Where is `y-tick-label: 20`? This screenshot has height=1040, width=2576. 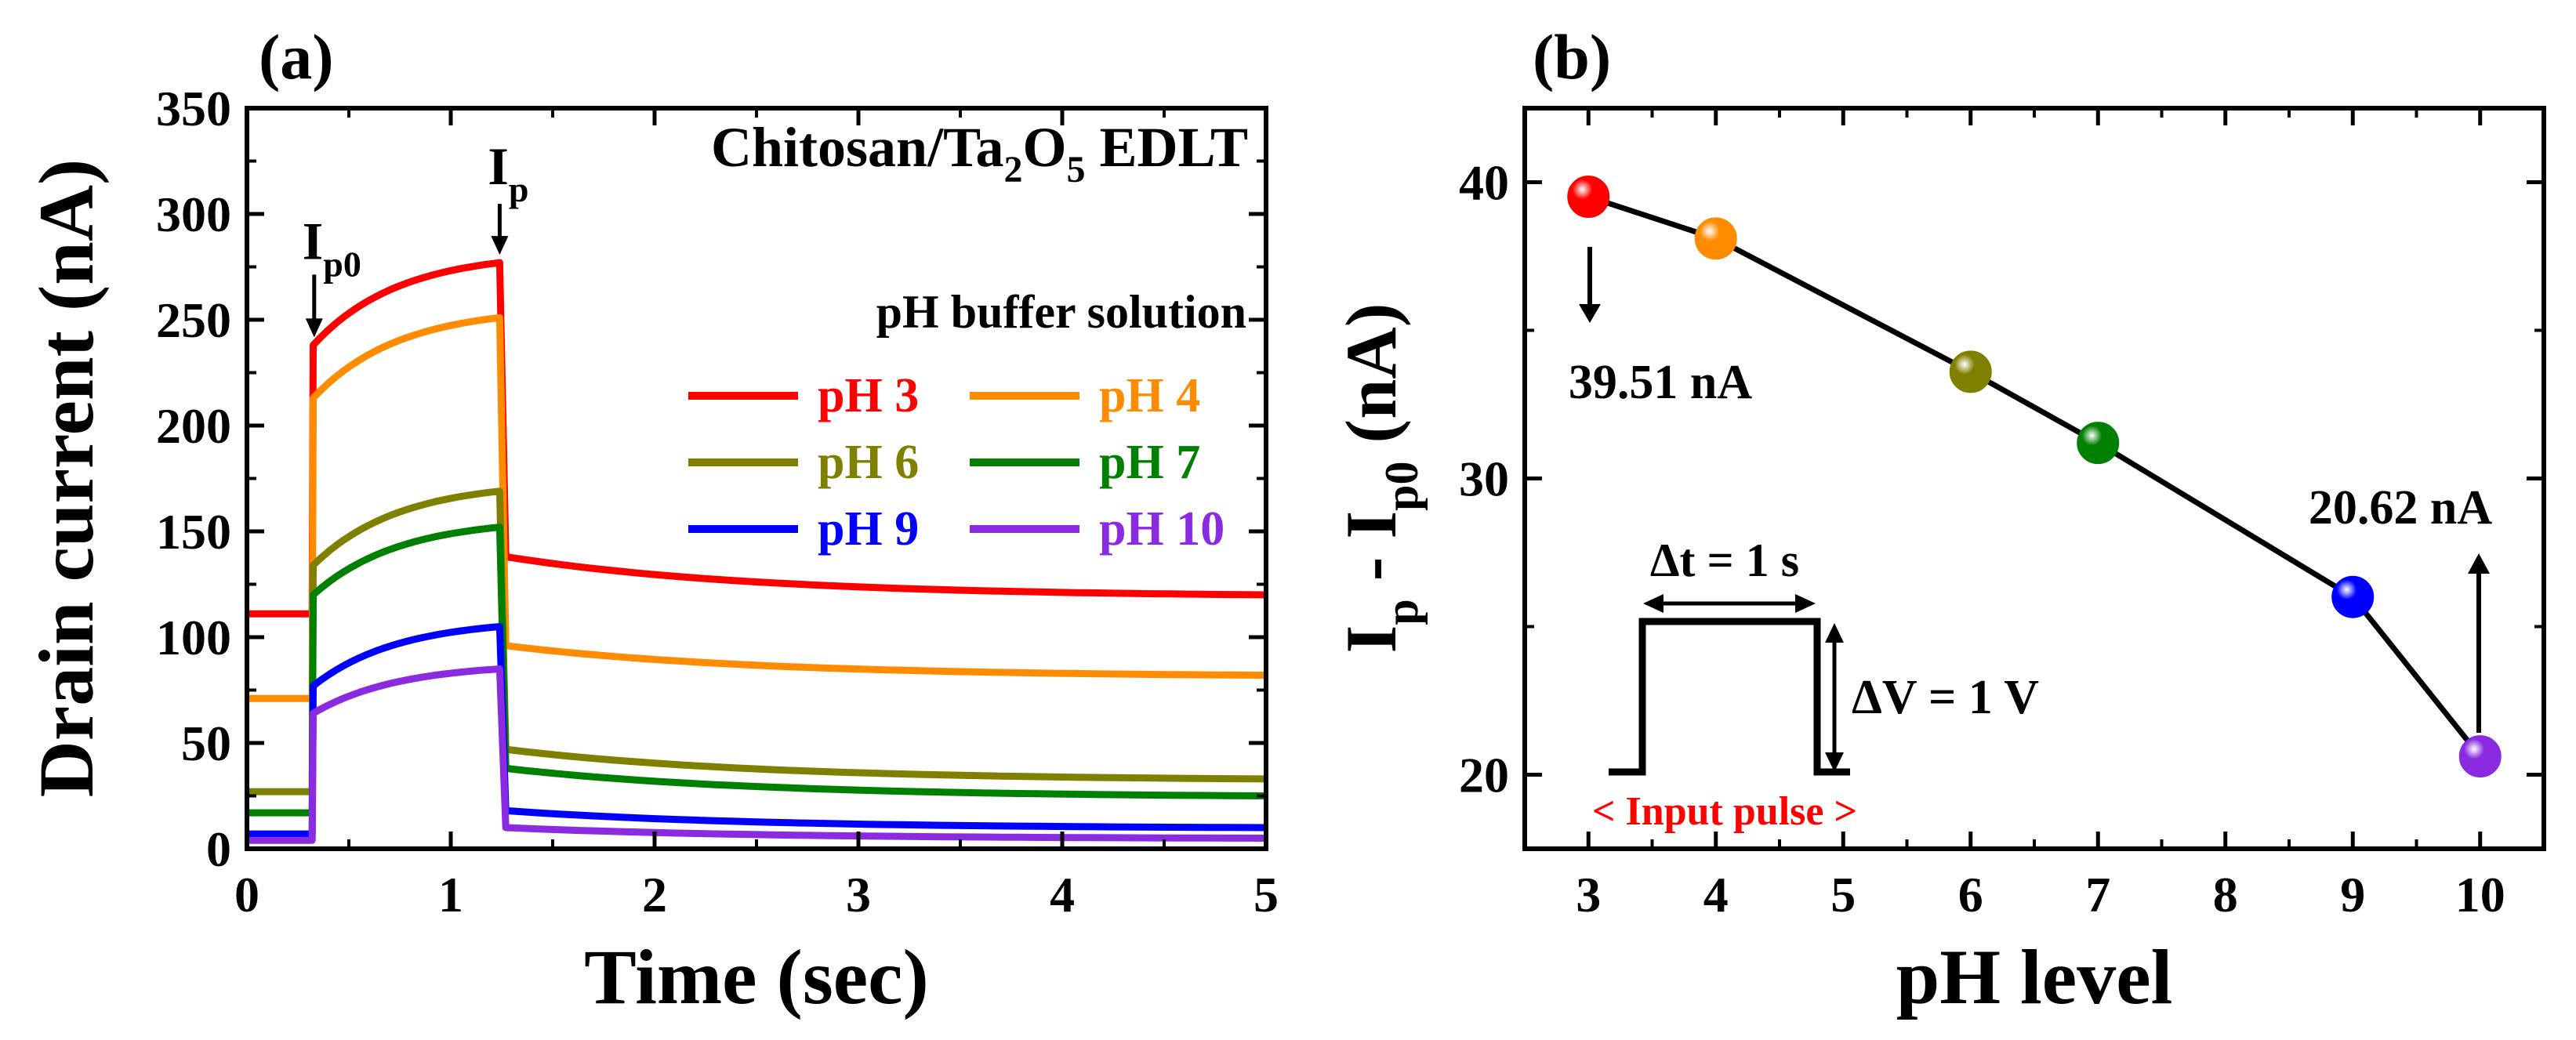 y-tick-label: 20 is located at coordinates (1484, 775).